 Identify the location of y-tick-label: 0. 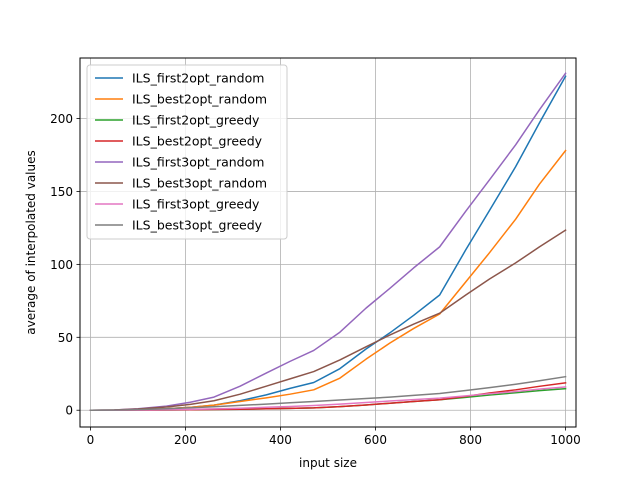
(69, 411).